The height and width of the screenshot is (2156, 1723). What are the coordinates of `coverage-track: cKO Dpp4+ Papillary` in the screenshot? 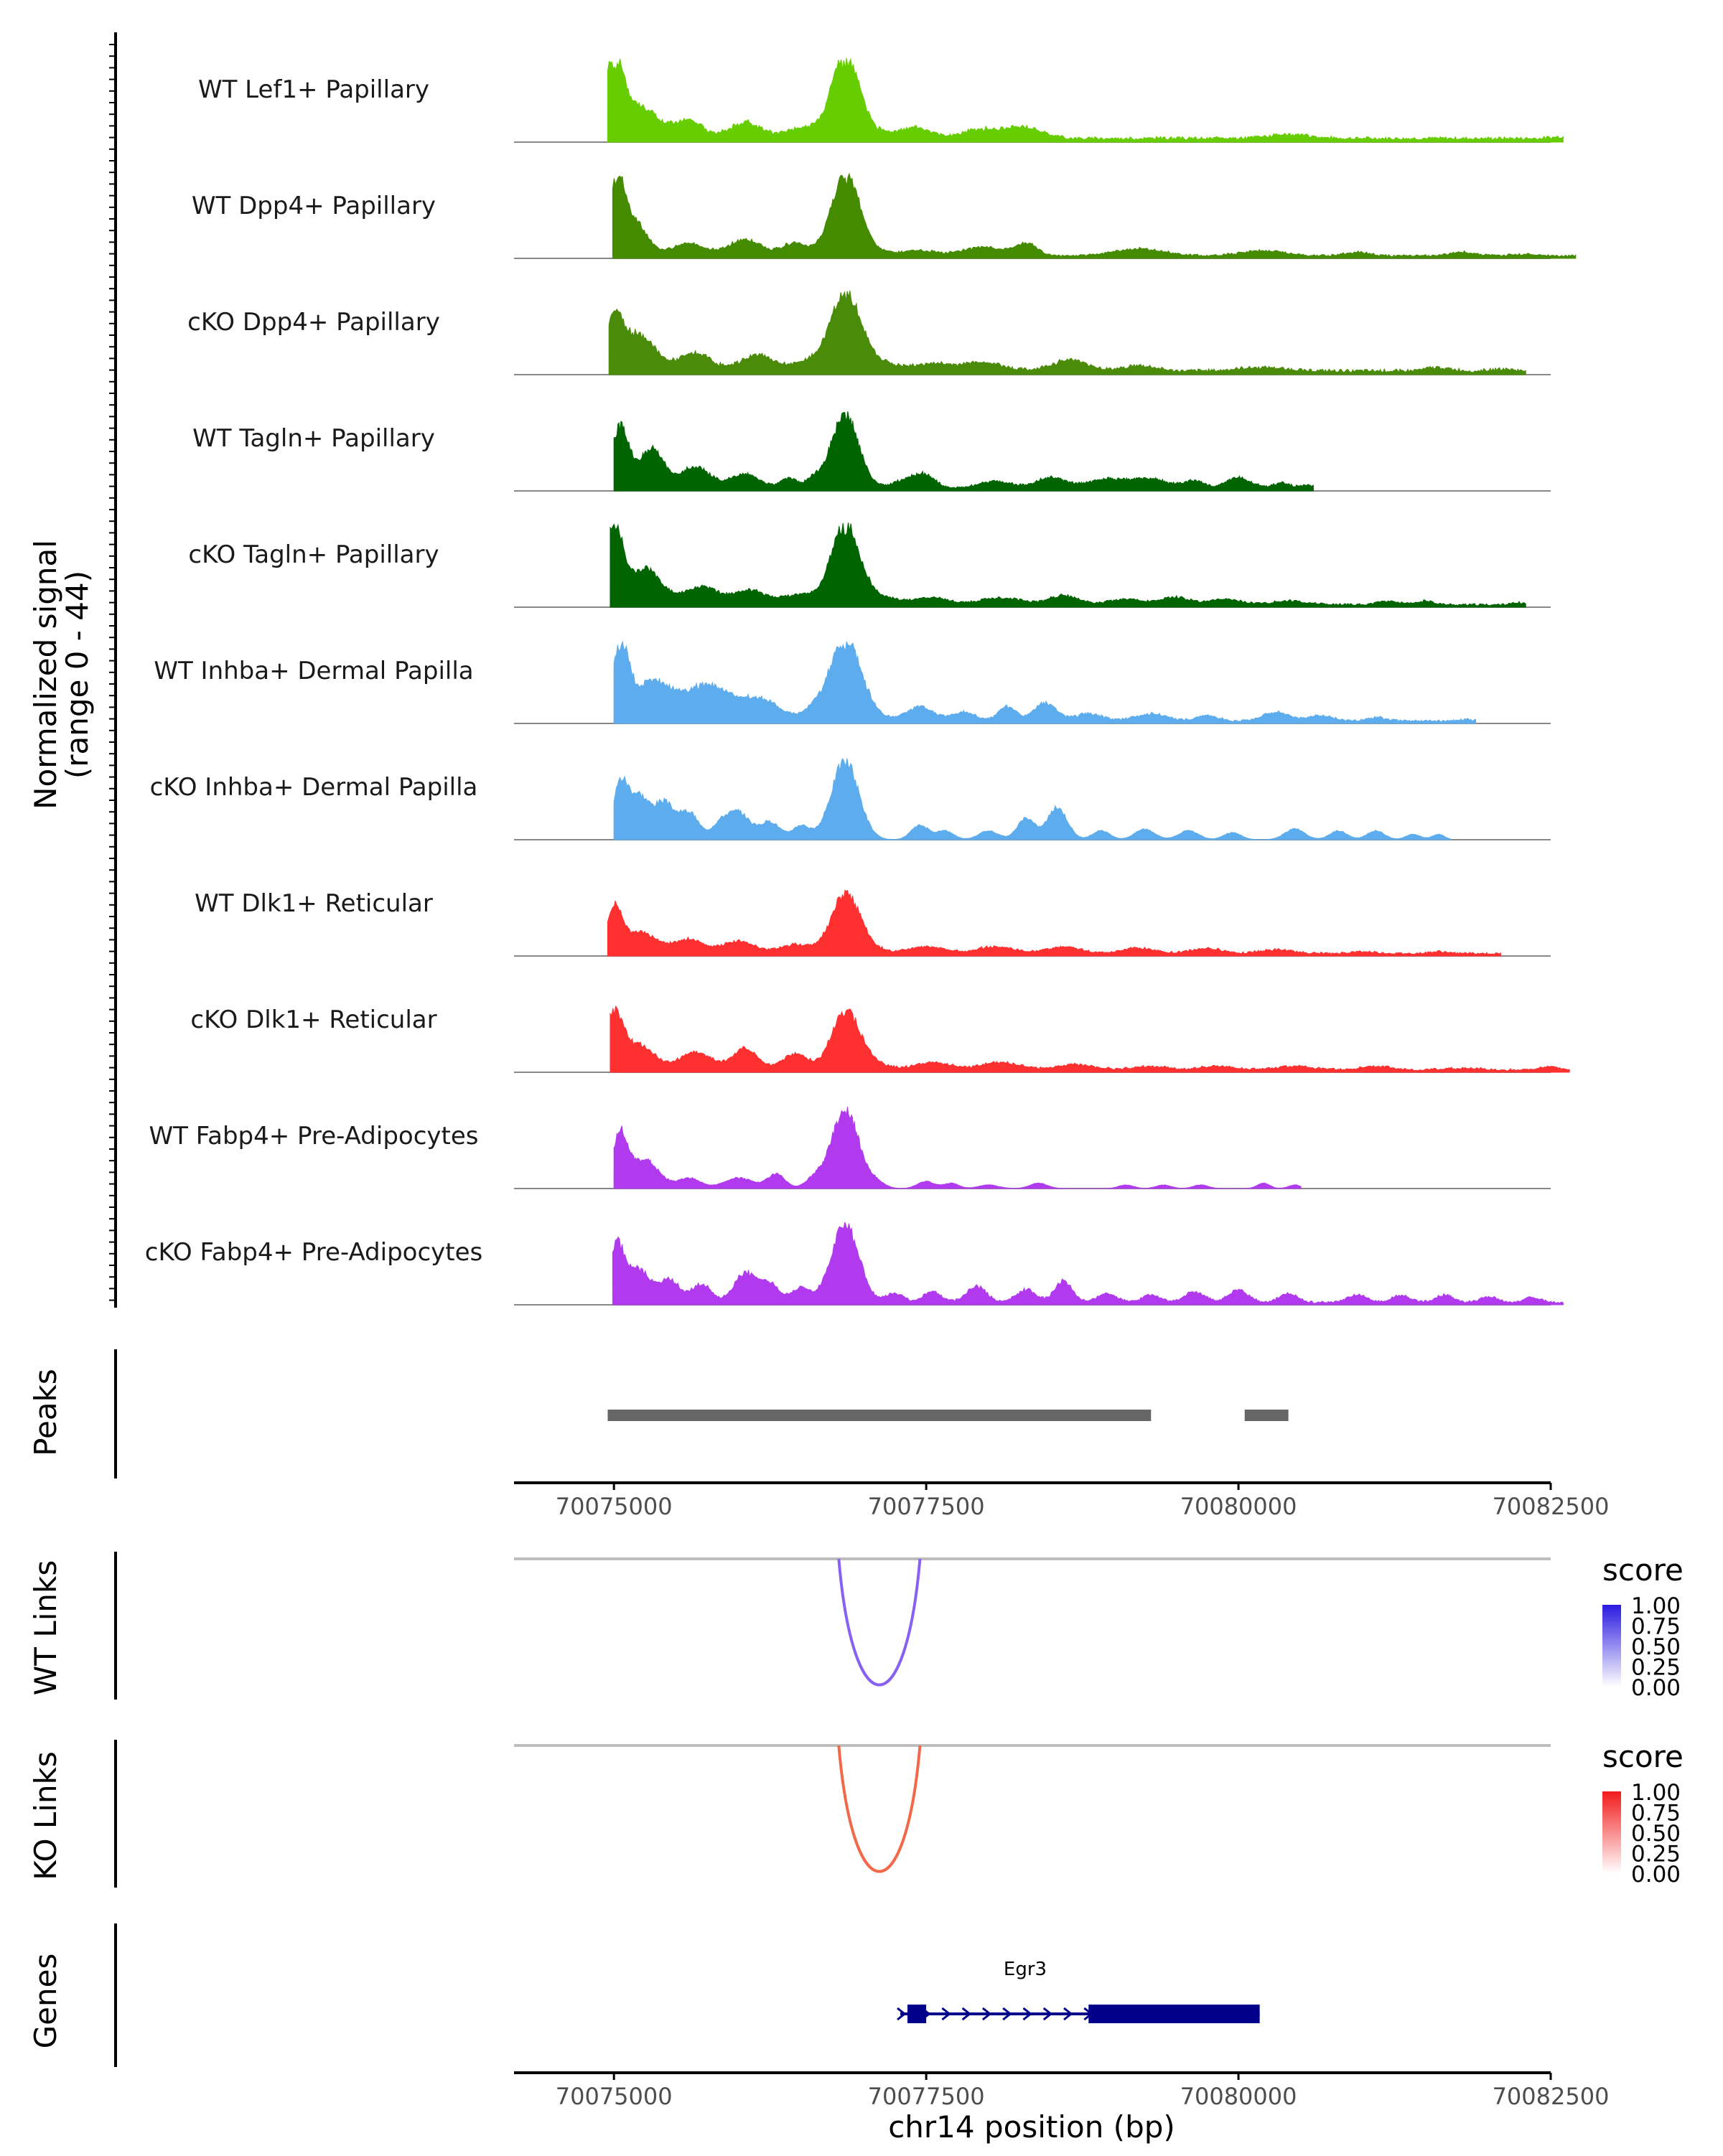 It's located at (869, 332).